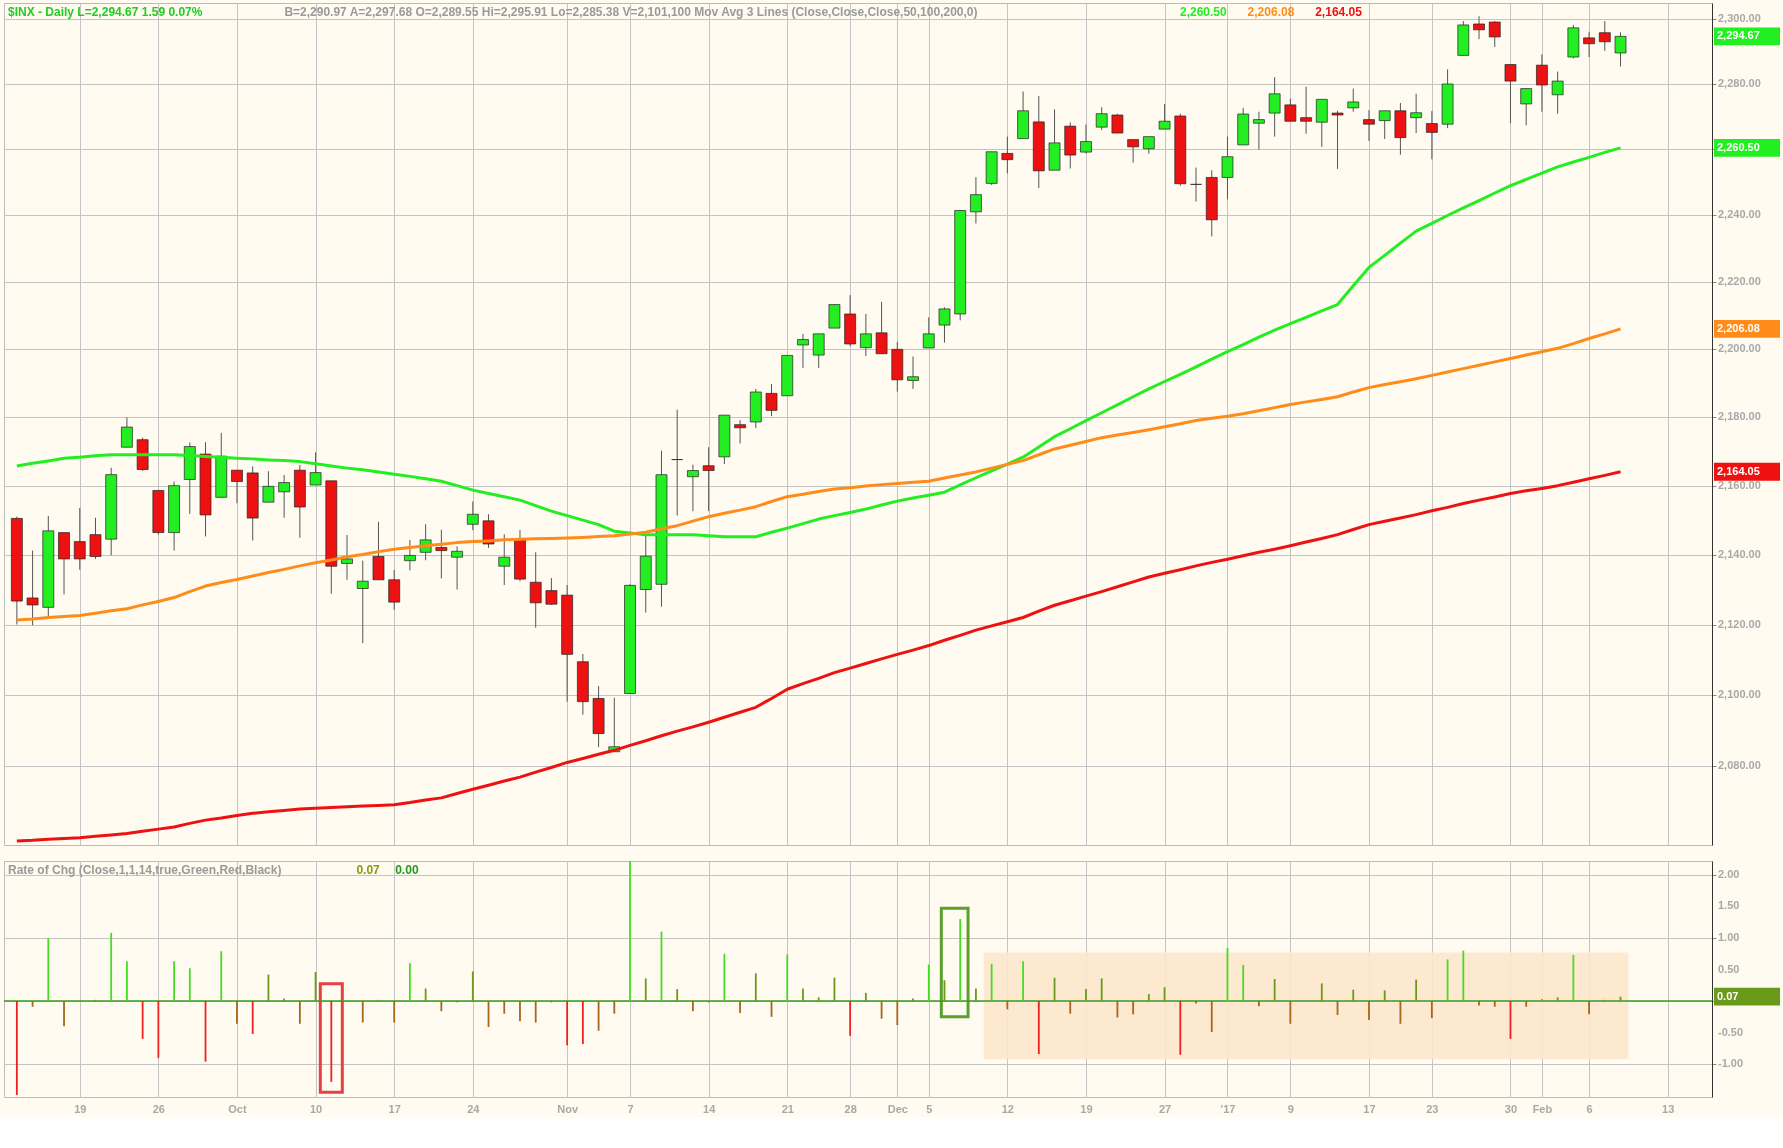  I want to click on x-tick-label: 23, so click(1432, 1108).